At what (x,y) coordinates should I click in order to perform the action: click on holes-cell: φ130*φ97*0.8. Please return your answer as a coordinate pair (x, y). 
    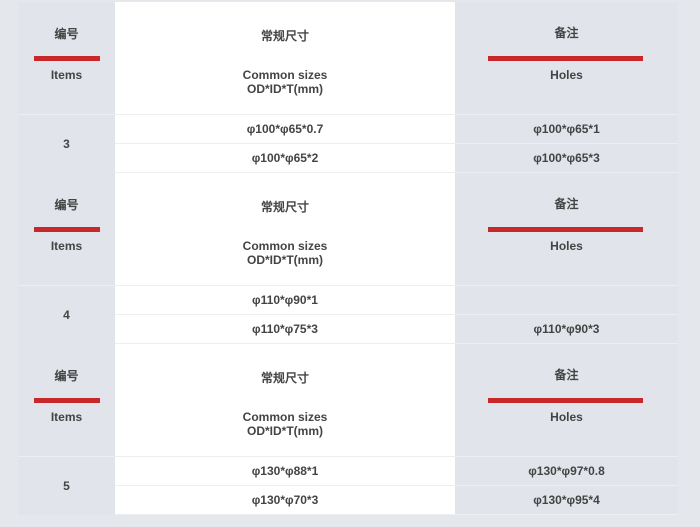
    Looking at the image, I should click on (566, 471).